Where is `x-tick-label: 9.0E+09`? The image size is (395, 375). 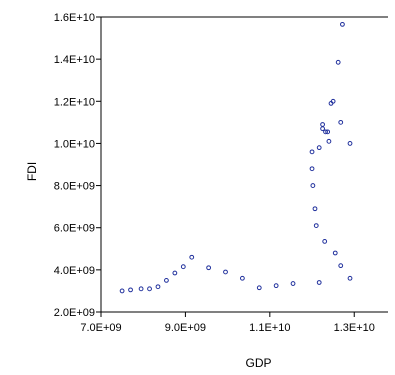
x-tick-label: 9.0E+09 is located at coordinates (185, 328).